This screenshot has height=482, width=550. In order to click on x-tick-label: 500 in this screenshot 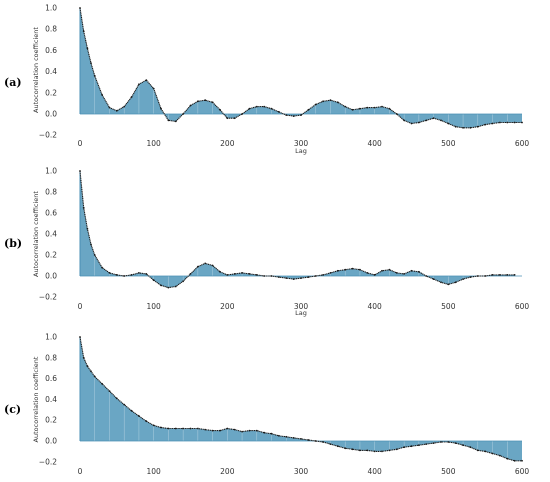, I will do `click(448, 471)`.